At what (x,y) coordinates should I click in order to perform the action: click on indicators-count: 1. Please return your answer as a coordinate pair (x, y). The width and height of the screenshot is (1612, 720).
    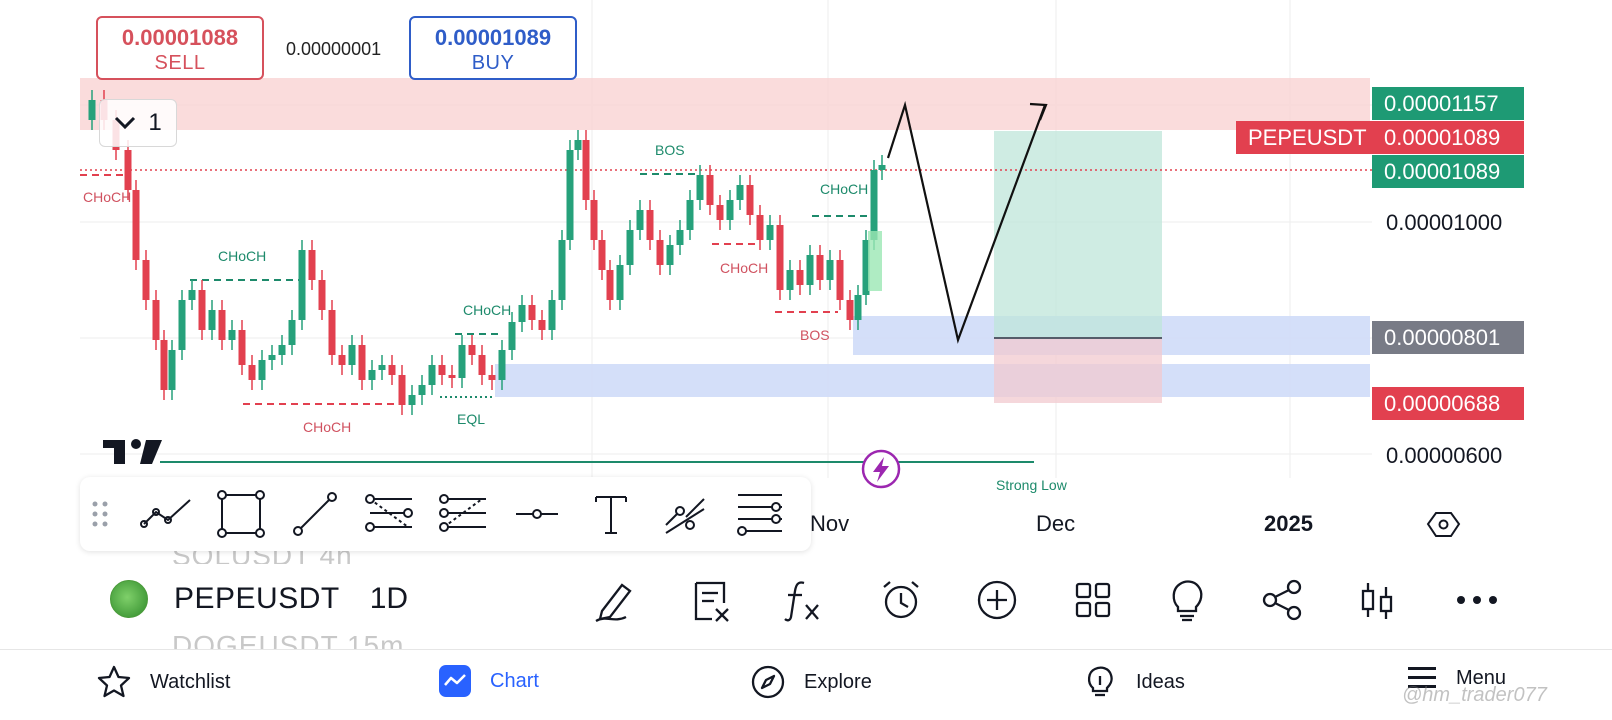
    Looking at the image, I should click on (155, 122).